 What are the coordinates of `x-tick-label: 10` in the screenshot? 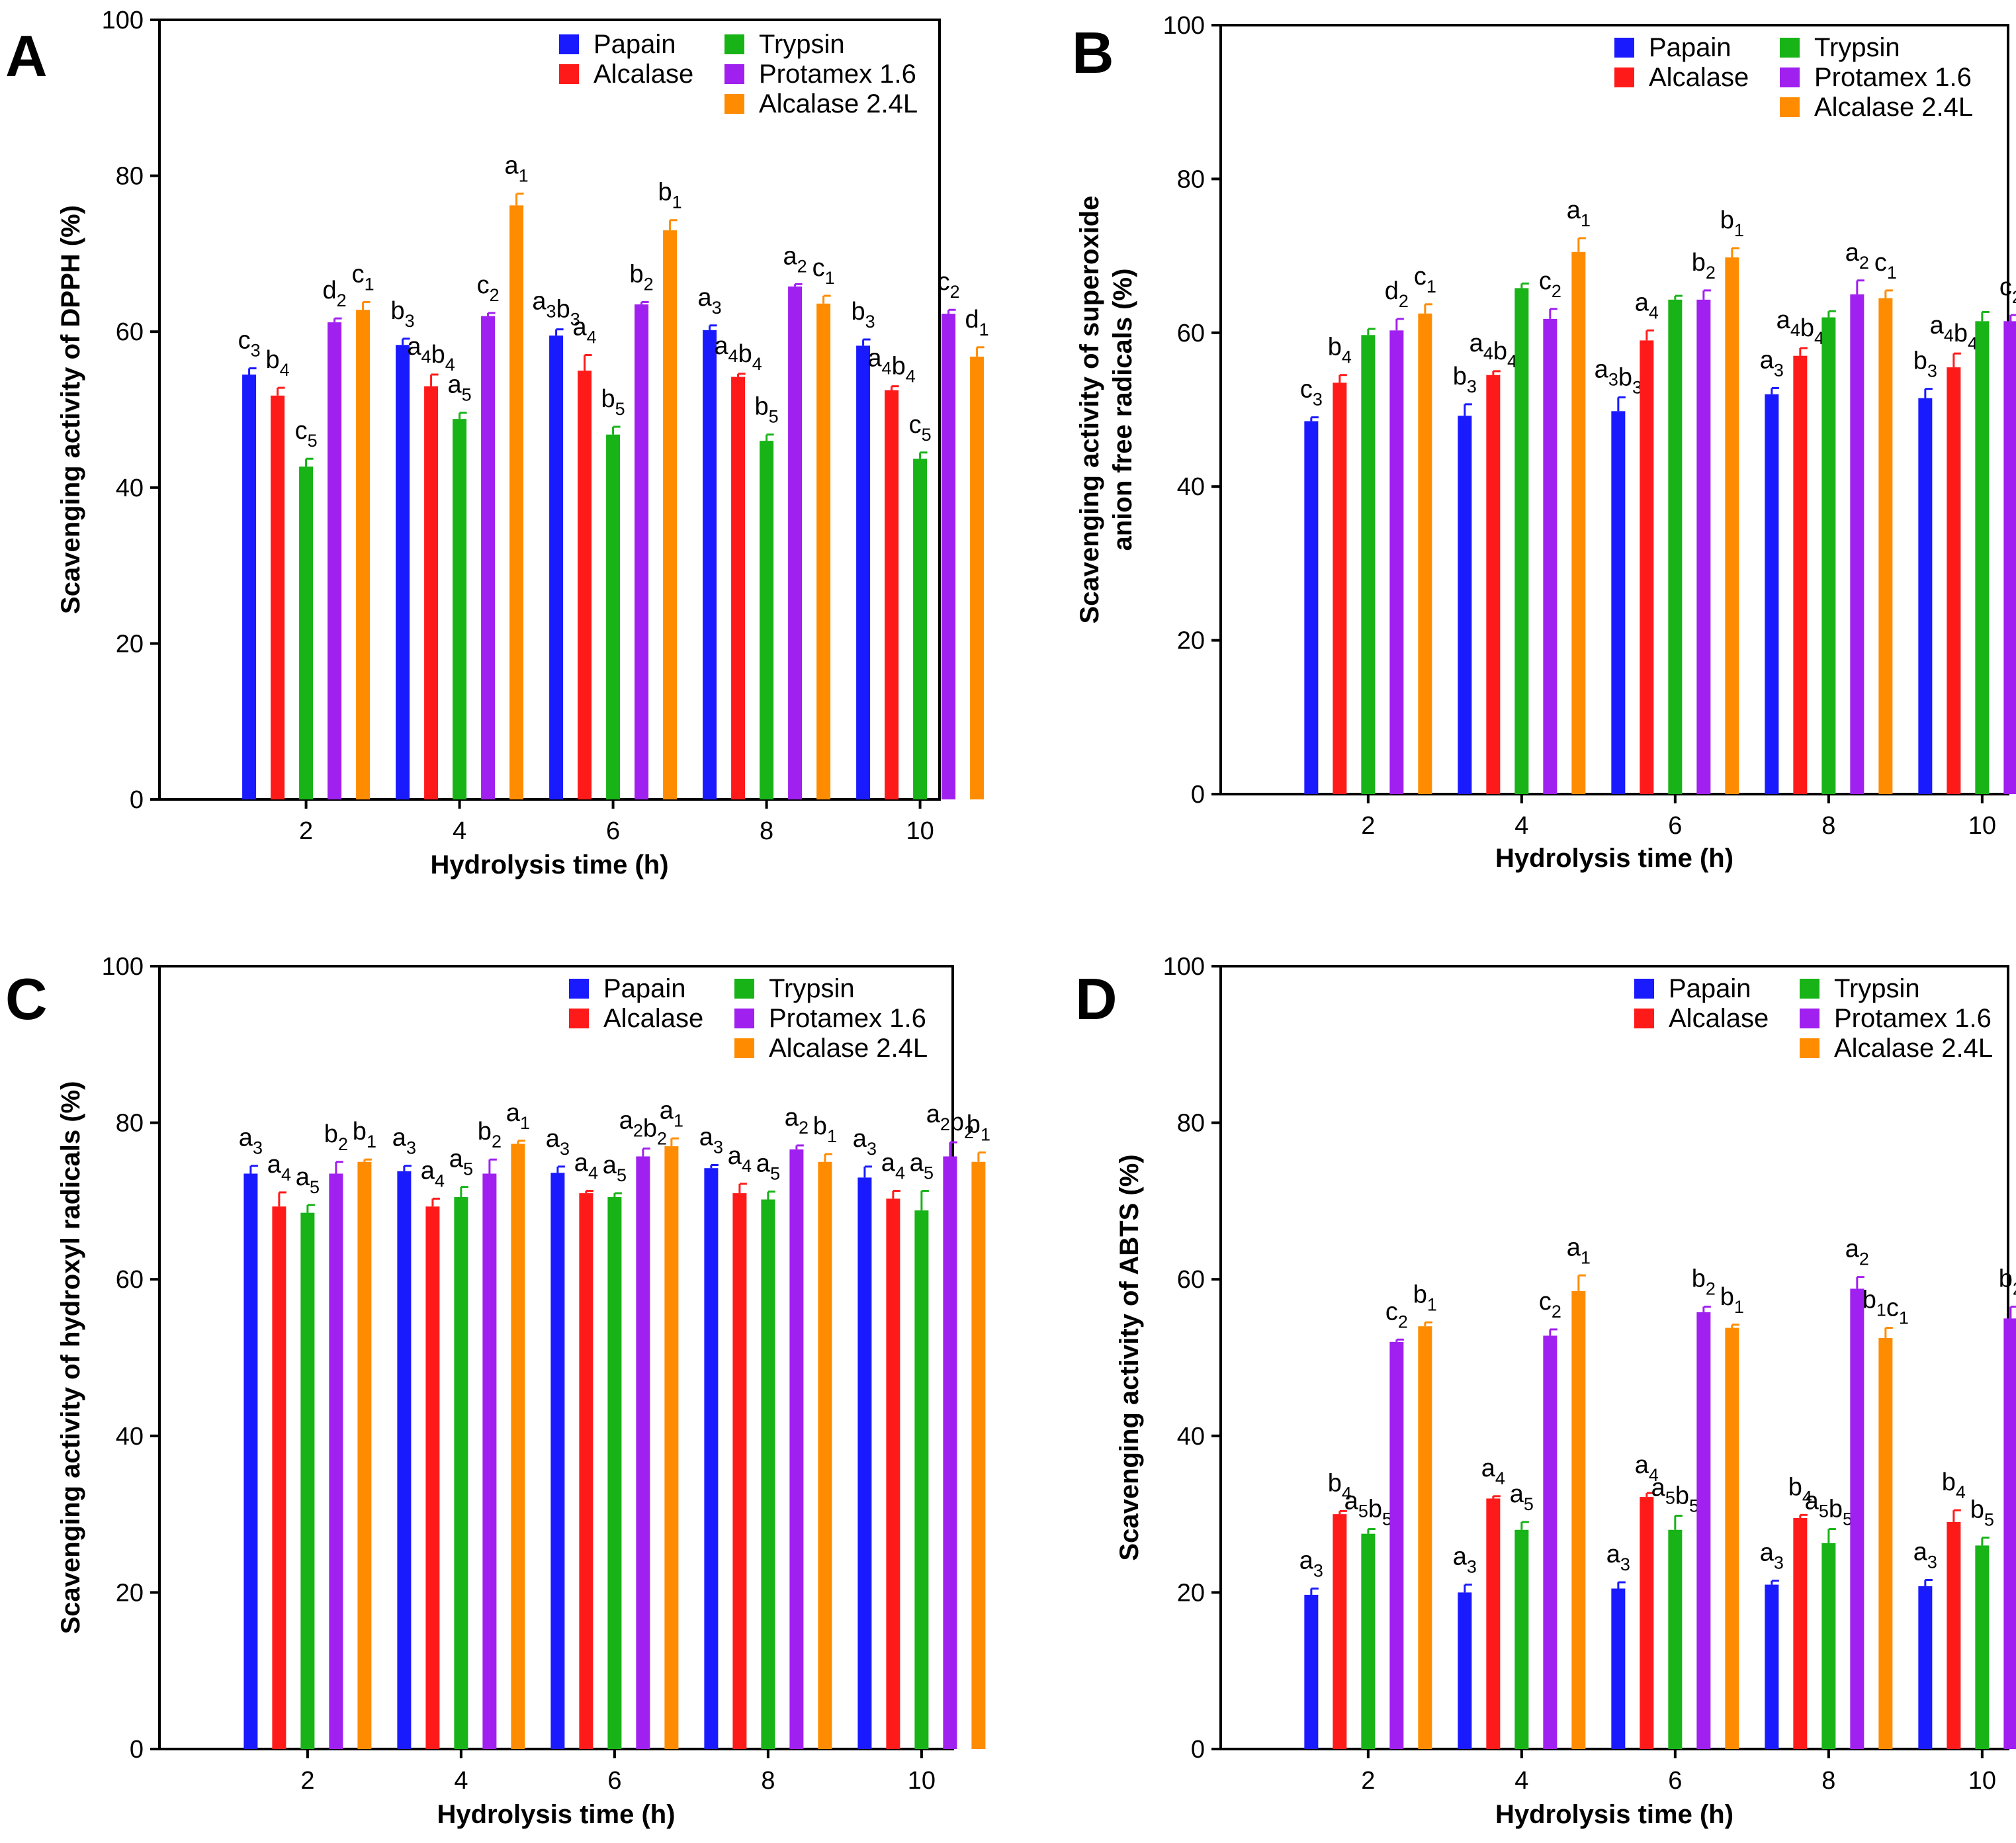 It's located at (1982, 826).